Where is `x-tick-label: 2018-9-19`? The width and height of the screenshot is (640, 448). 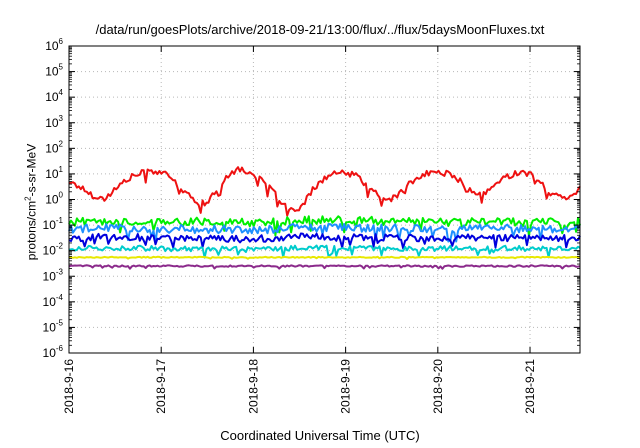
x-tick-label: 2018-9-19 is located at coordinates (346, 386).